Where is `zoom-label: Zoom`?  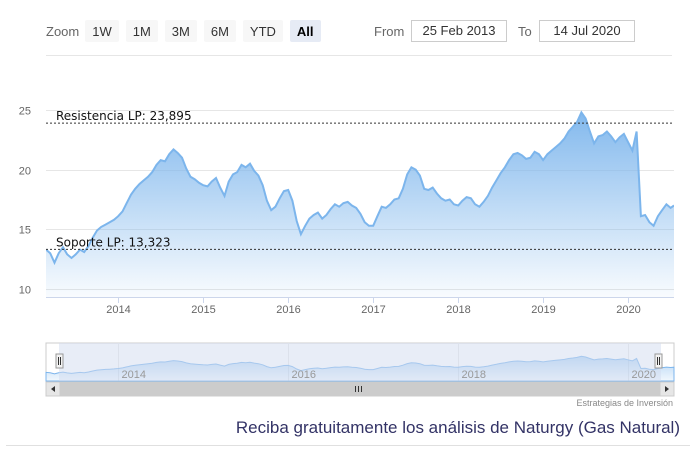
zoom-label: Zoom is located at coordinates (63, 31).